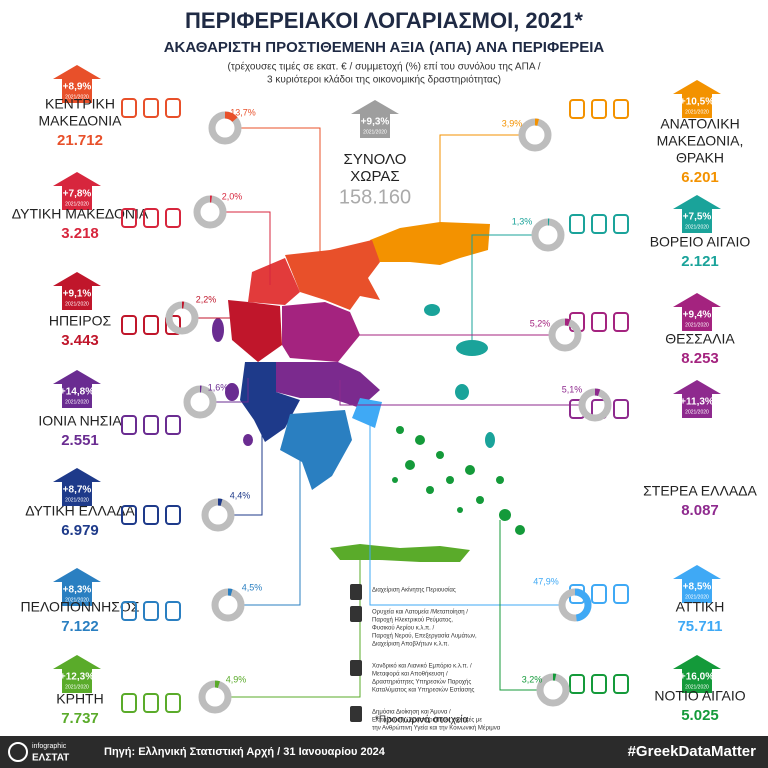  What do you see at coordinates (458, 480) in the screenshot?
I see `map-islands` at bounding box center [458, 480].